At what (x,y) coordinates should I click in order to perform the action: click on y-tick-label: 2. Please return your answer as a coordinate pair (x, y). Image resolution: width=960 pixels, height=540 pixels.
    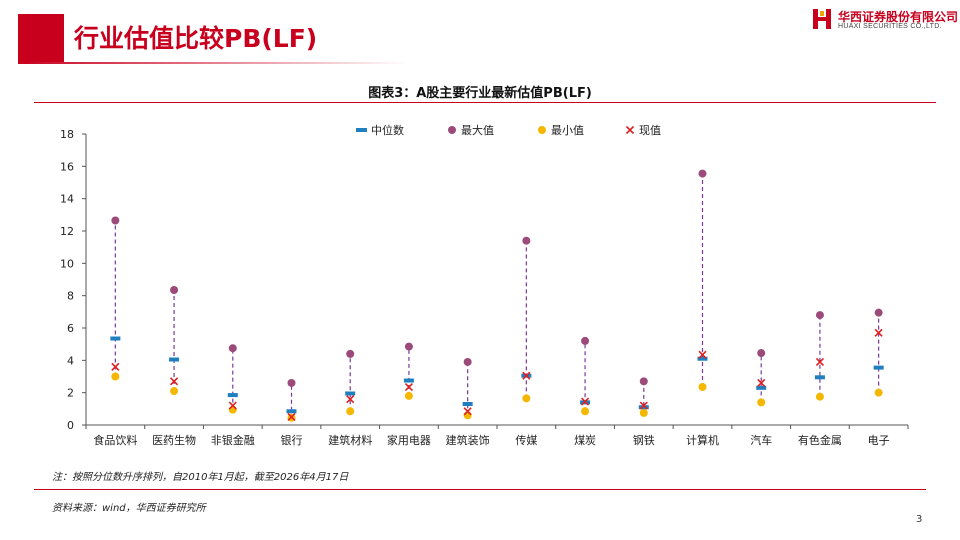
    Looking at the image, I should click on (70, 393).